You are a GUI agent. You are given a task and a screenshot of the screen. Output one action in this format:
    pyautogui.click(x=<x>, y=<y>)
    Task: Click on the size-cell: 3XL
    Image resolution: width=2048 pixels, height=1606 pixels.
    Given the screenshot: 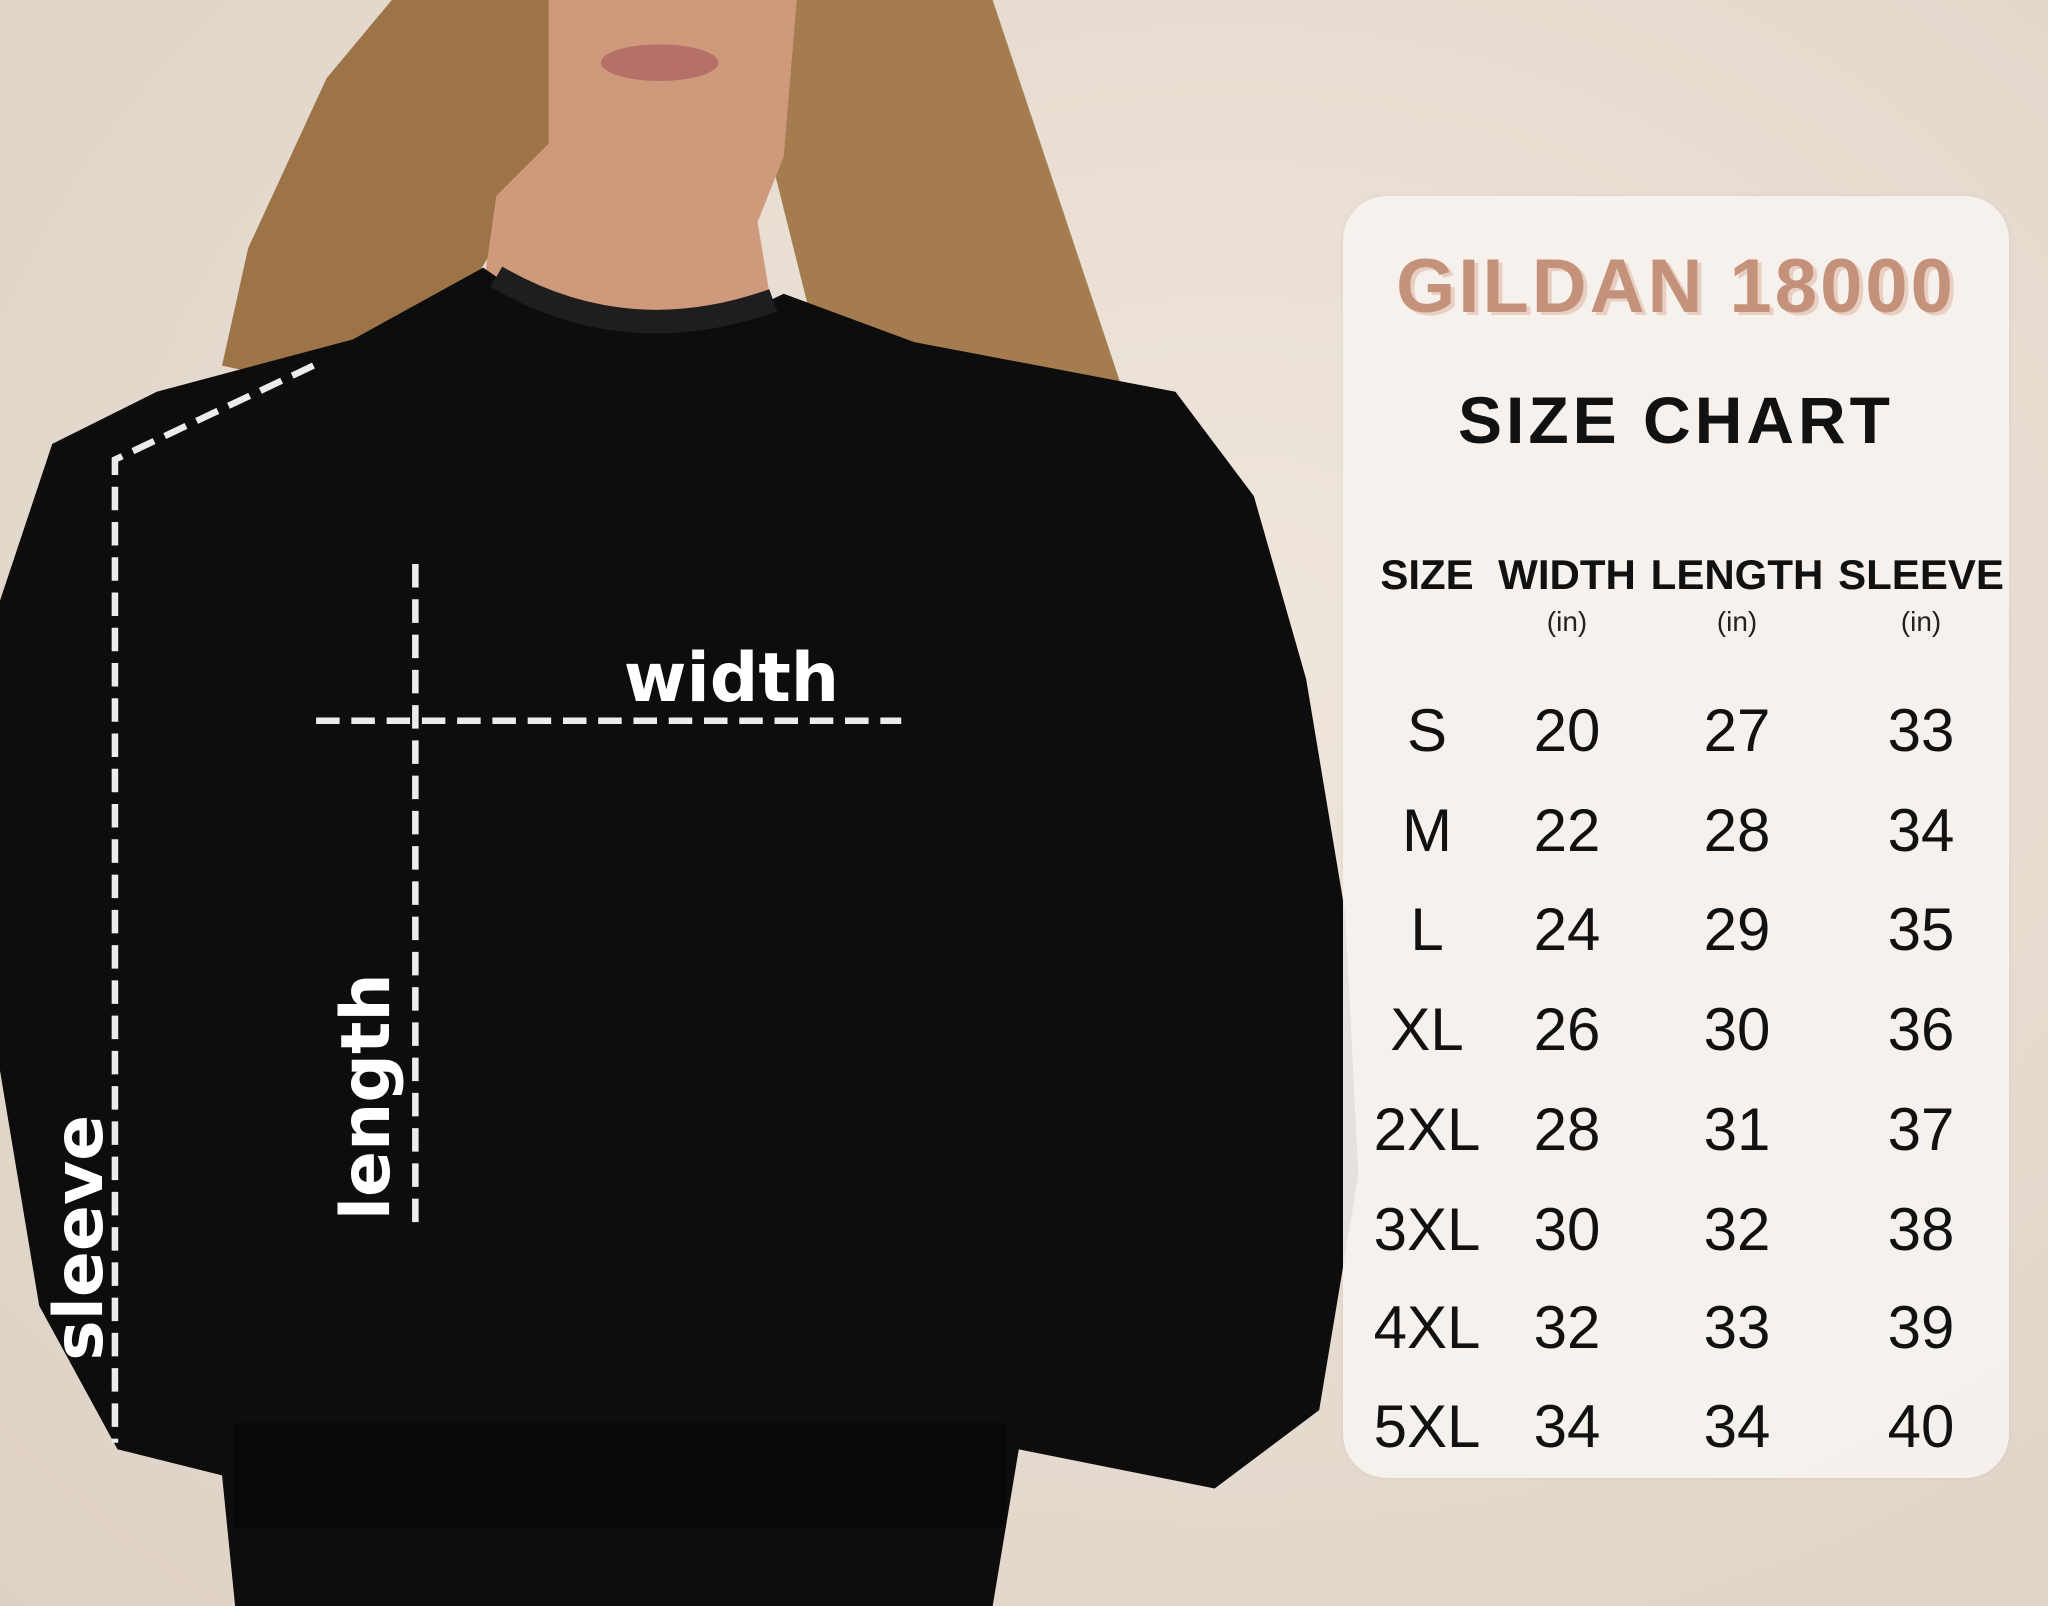 What is the action you would take?
    pyautogui.click(x=1427, y=1229)
    